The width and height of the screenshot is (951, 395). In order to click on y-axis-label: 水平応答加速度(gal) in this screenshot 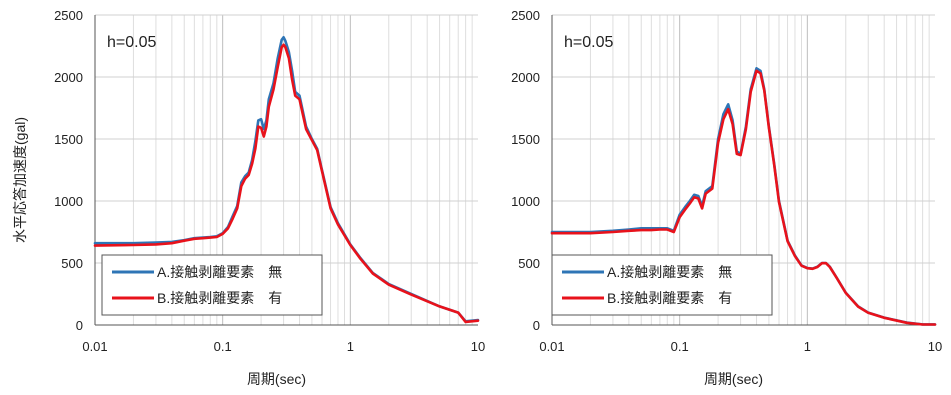, I will do `click(20, 180)`.